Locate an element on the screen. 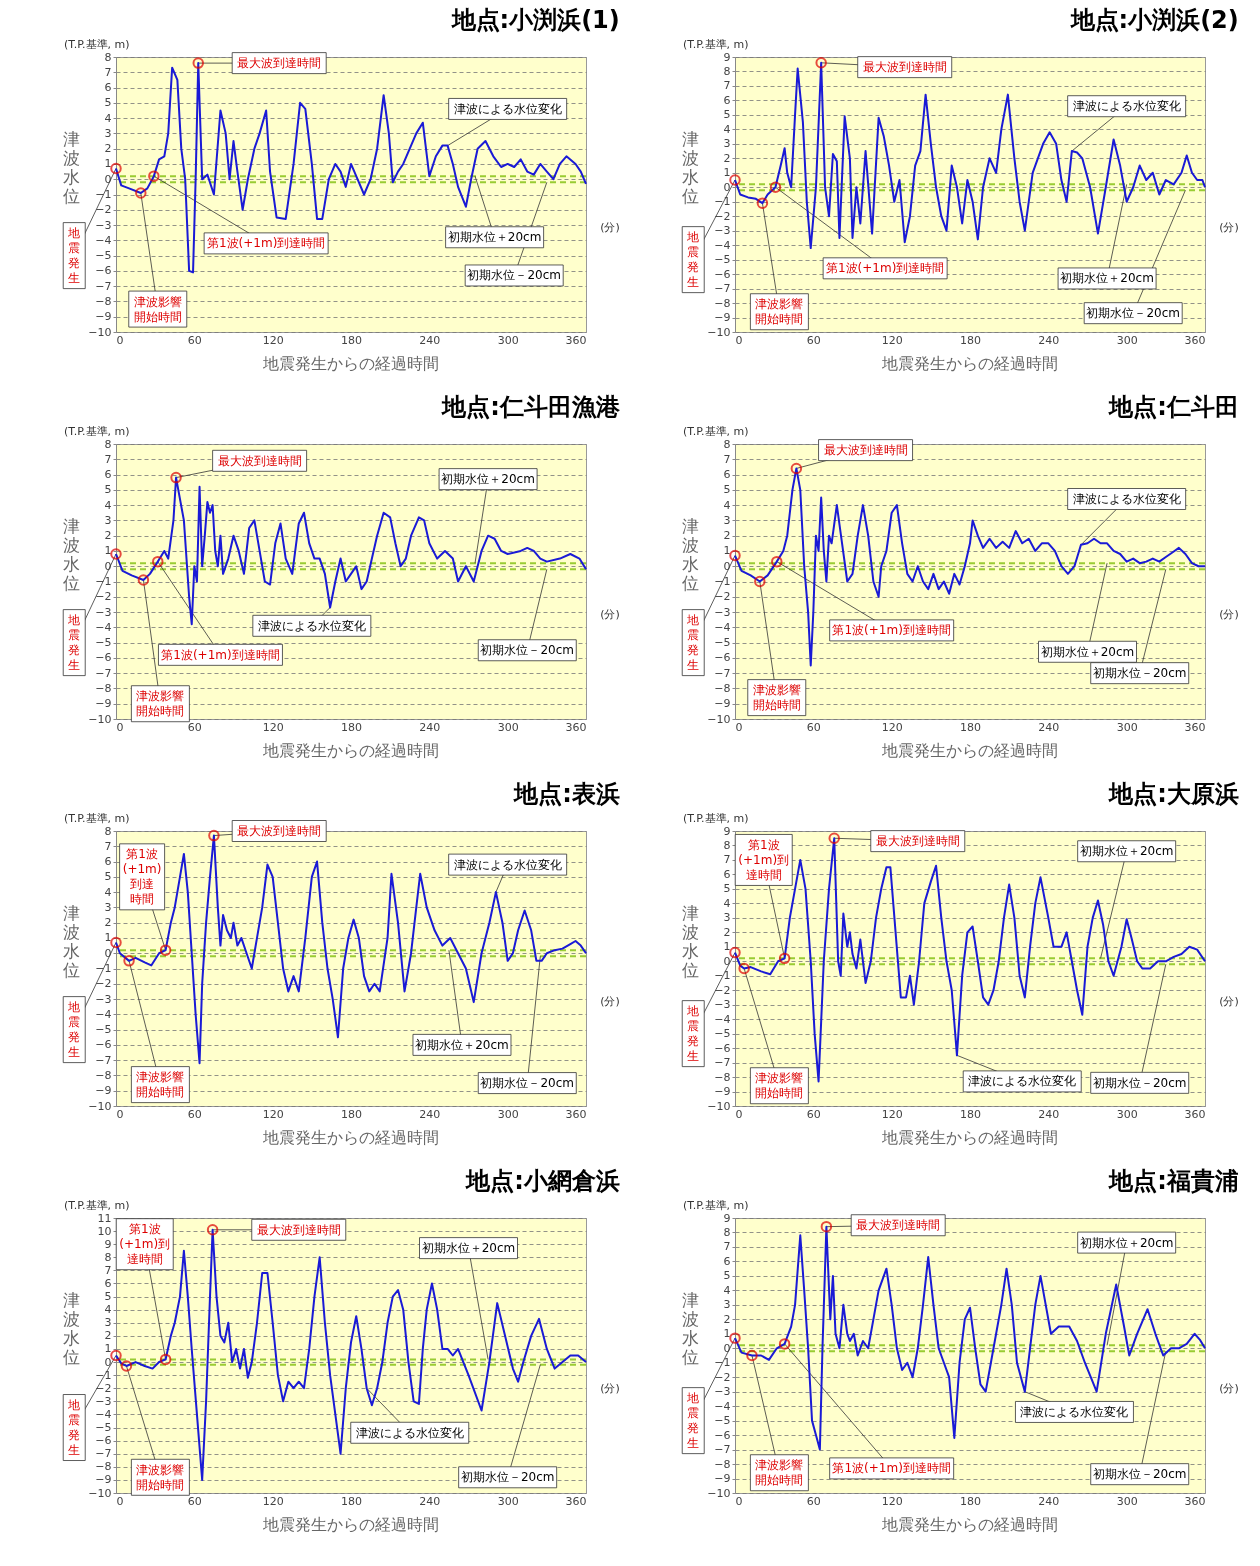  y-tick-label: −6 is located at coordinates (722, 274).